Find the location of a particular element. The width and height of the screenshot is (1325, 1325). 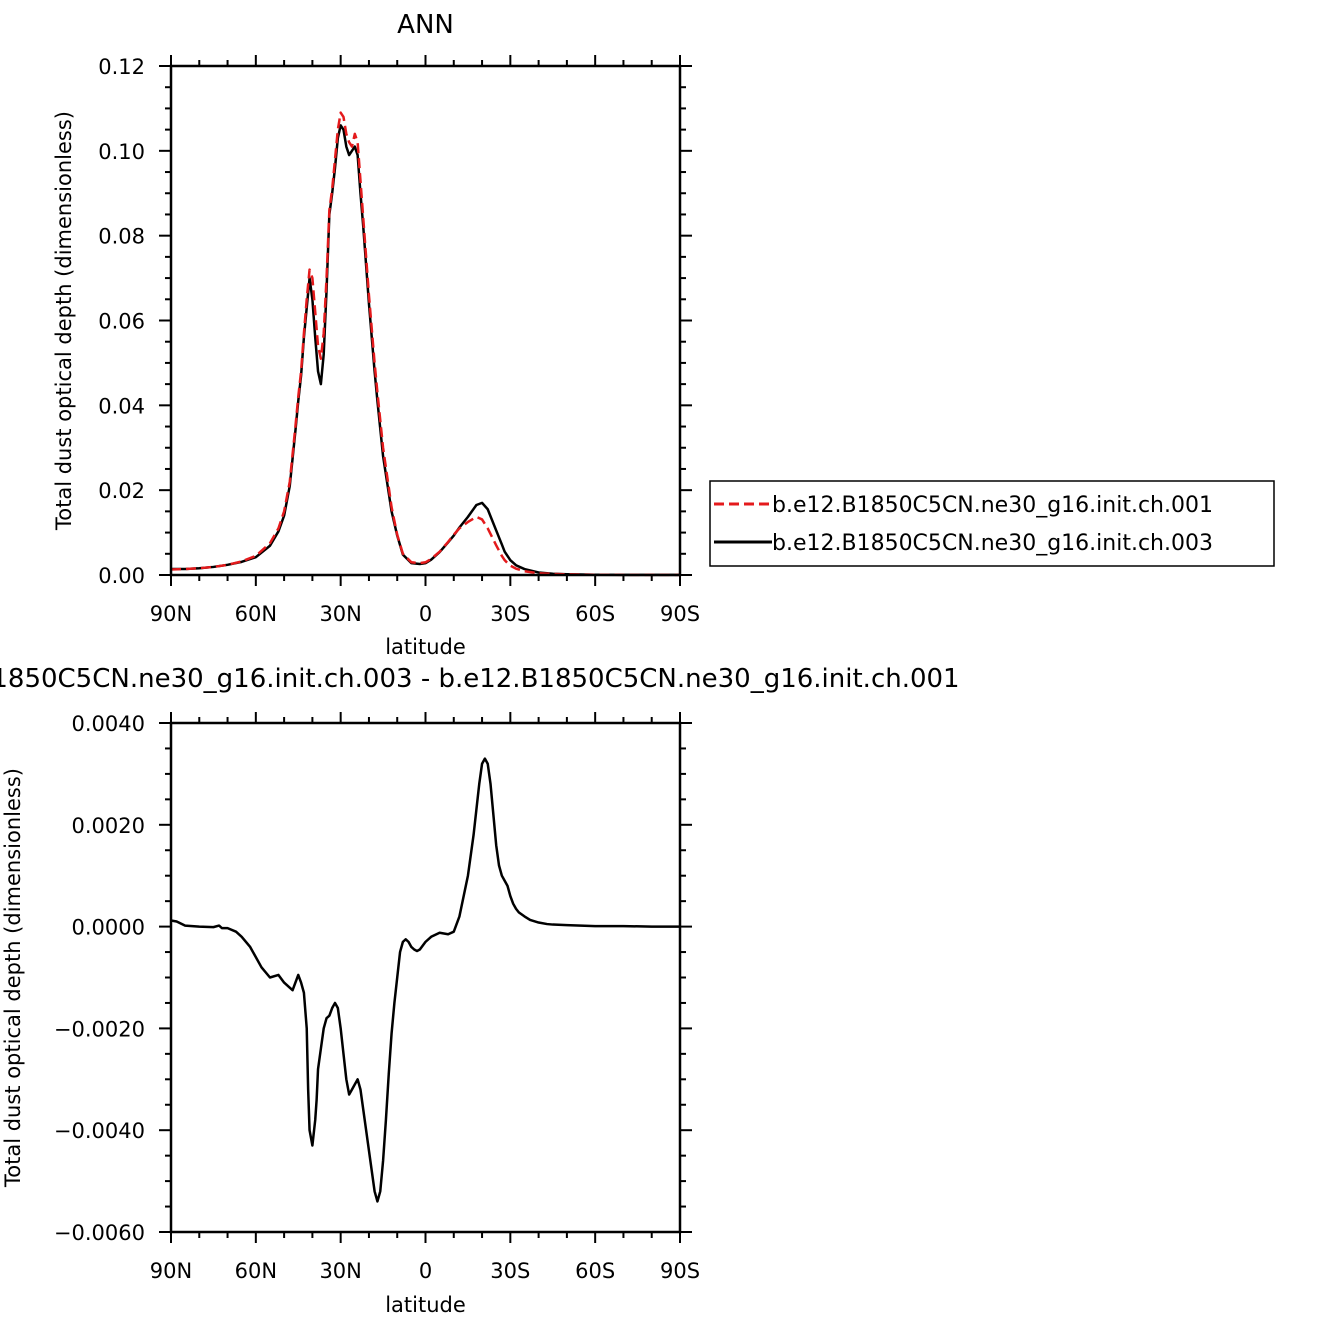

bottom-y-tick-label: 0.0000 is located at coordinates (108, 928).